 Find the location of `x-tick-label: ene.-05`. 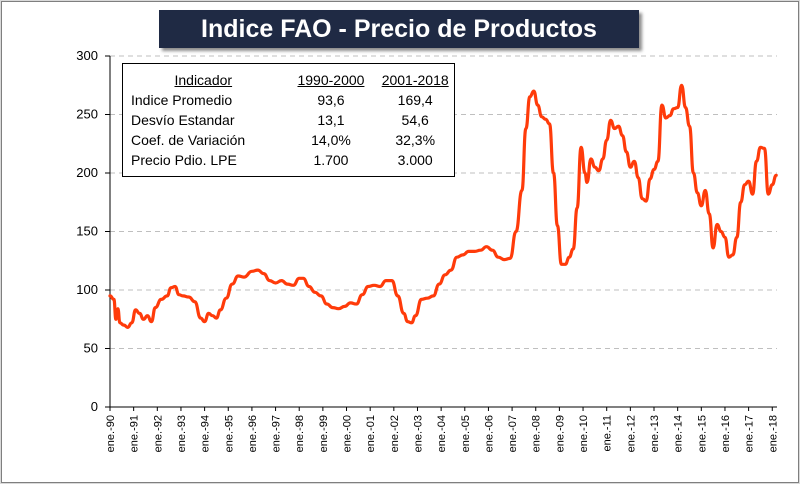

x-tick-label: ene.-05 is located at coordinates (466, 433).